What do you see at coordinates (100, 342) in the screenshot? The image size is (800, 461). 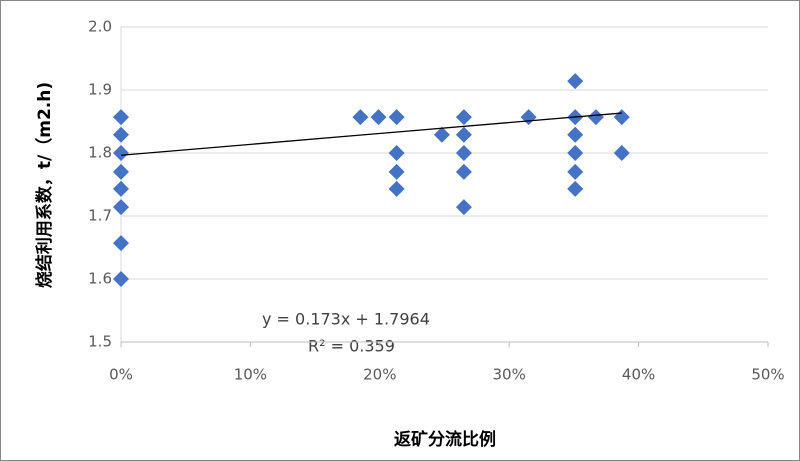 I see `y-tick-label: 1.5` at bounding box center [100, 342].